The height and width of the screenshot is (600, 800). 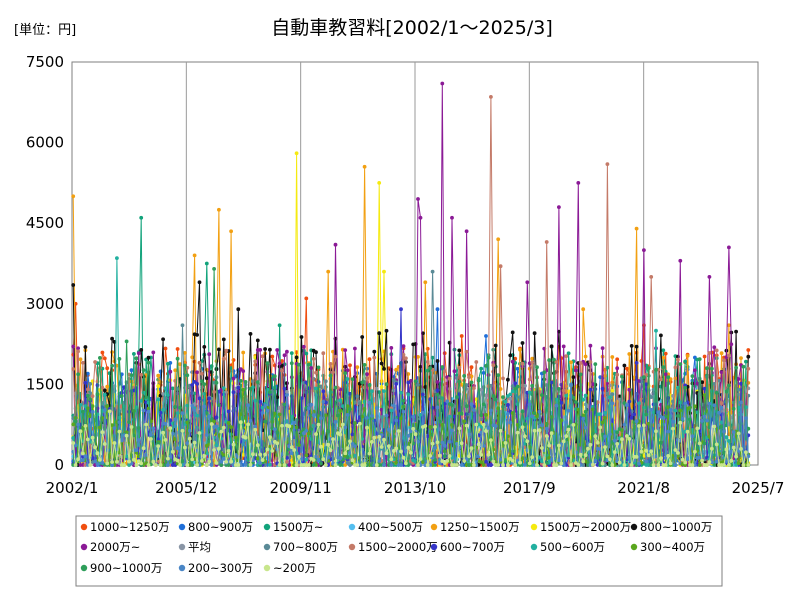 I want to click on legend-item: 300~400万, so click(x=667, y=547).